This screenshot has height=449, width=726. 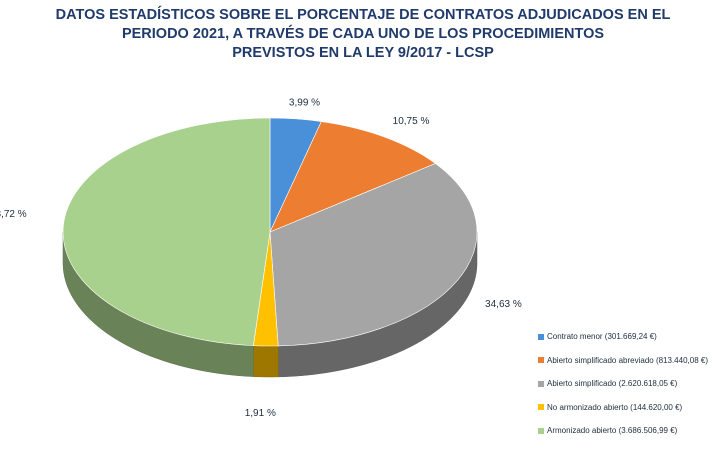 I want to click on chart-title-line-3: PREVISTOS EN LA LEY 9/2017 - LCSP, so click(x=363, y=53).